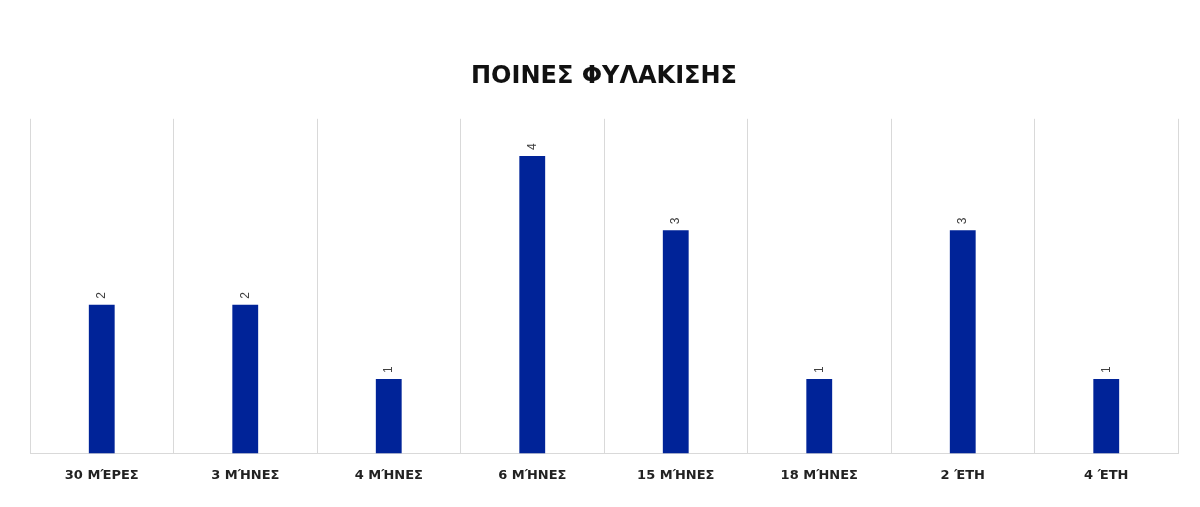 This screenshot has width=1200, height=507. What do you see at coordinates (676, 474) in the screenshot?
I see `x-tick-label: 15 ΜΉΝΕΣ` at bounding box center [676, 474].